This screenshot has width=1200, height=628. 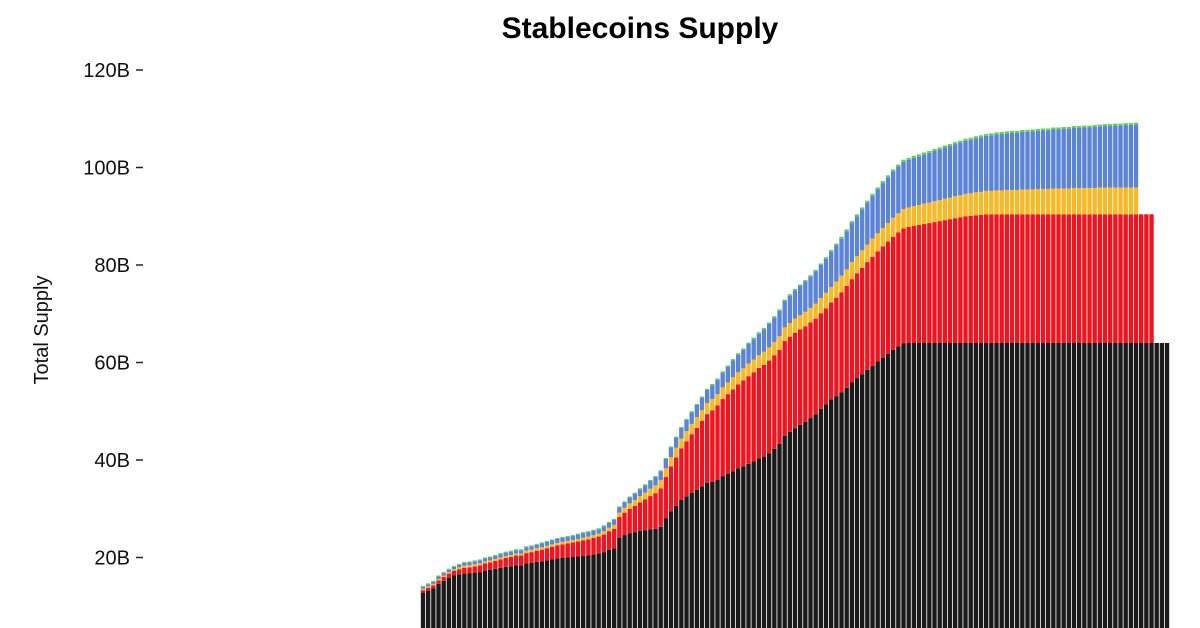 I want to click on y-tick-label: 20B, so click(x=112, y=559).